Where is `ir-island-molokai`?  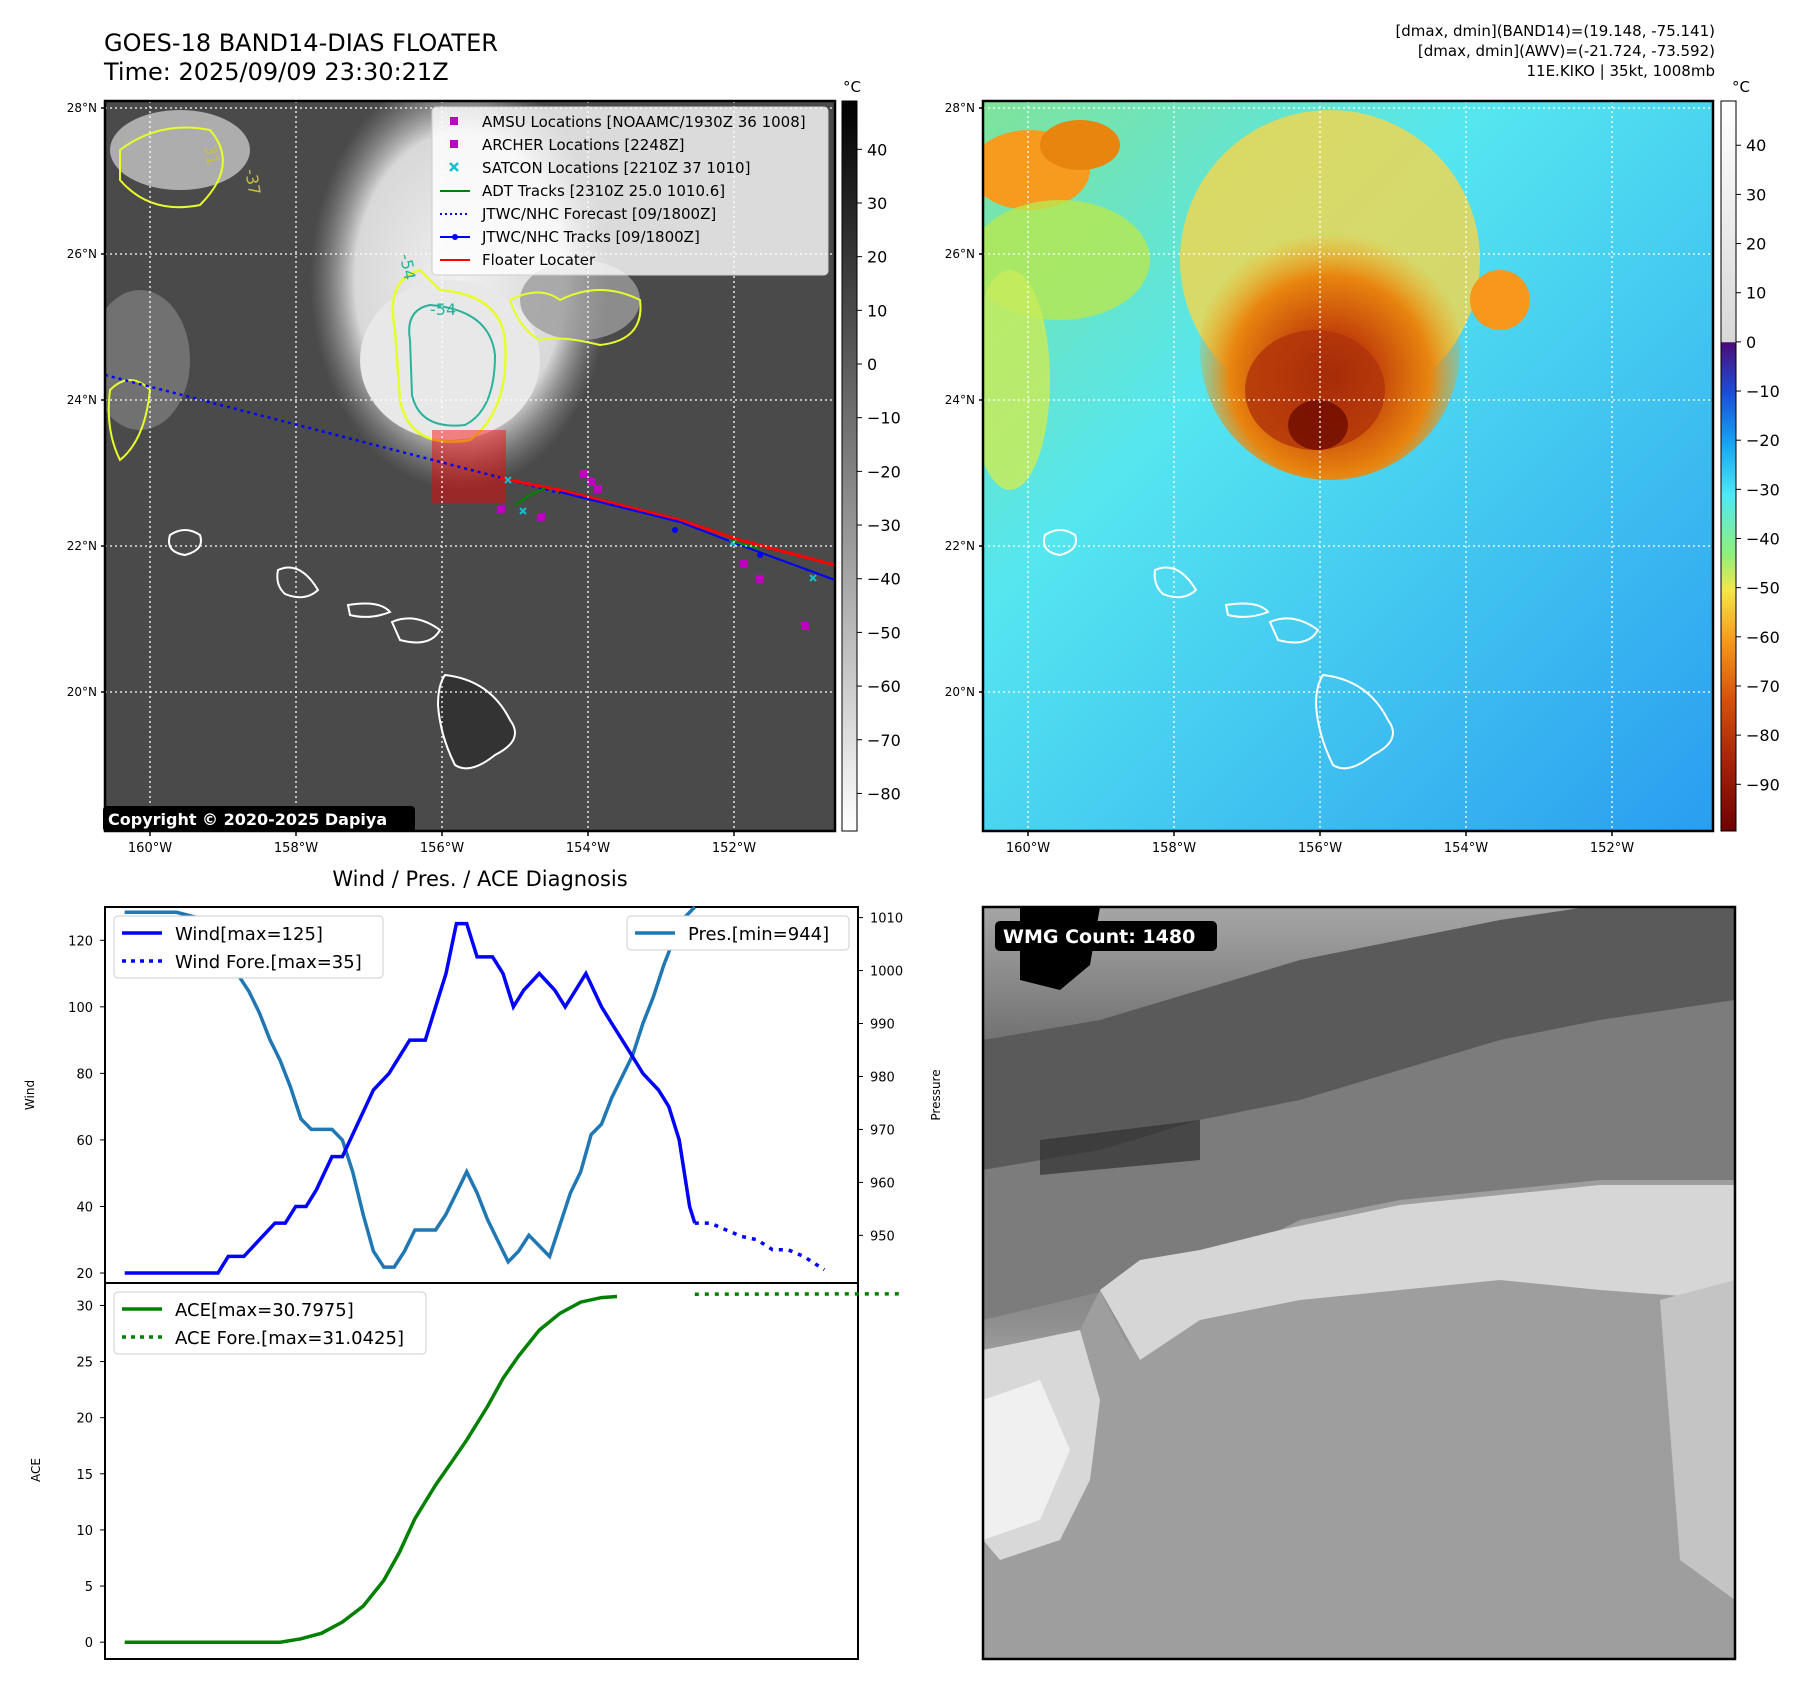
ir-island-molokai is located at coordinates (369, 610).